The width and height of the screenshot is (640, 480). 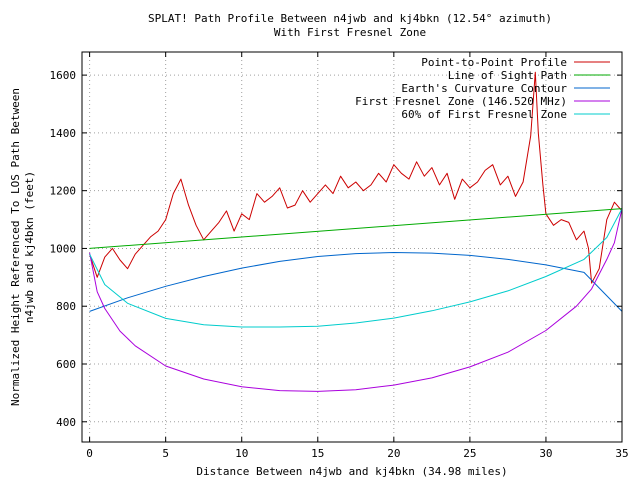 I want to click on y-tick-label: 1000, so click(x=63, y=248).